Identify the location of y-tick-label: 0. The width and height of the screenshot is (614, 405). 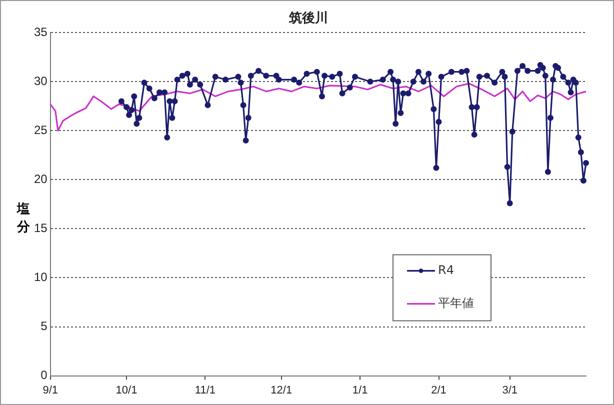
(44, 375).